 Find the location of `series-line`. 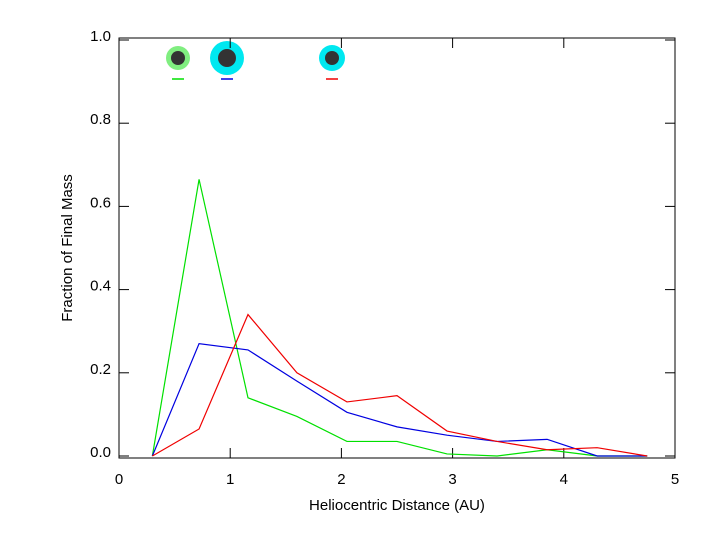

series-line is located at coordinates (399, 400).